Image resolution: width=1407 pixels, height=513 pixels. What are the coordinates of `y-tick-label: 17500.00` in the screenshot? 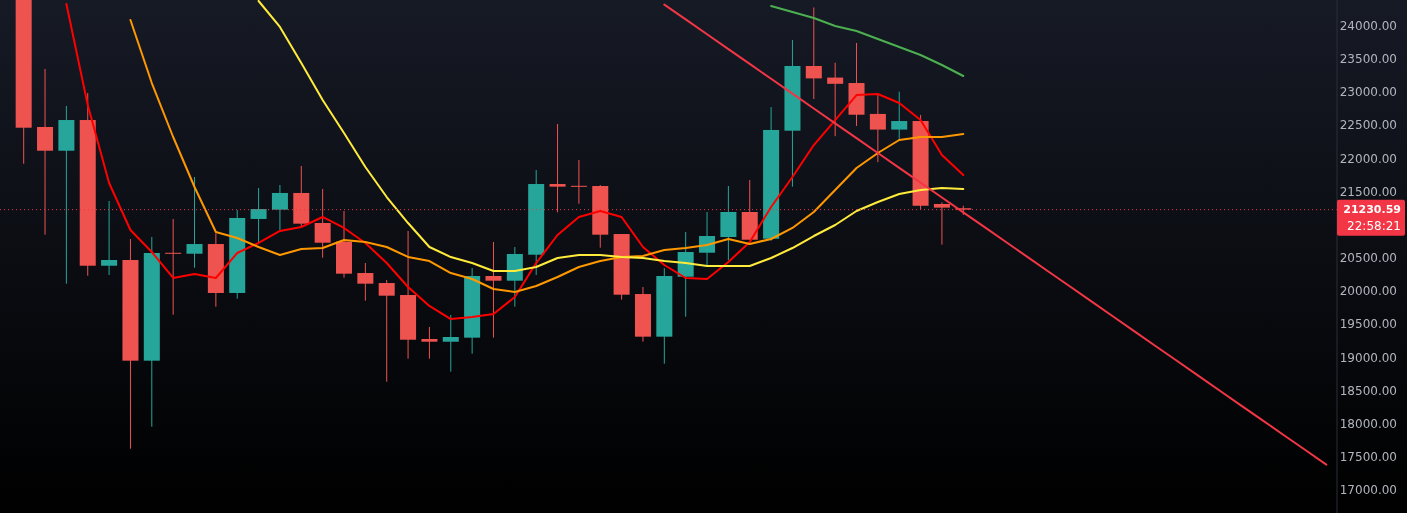 It's located at (1368, 457).